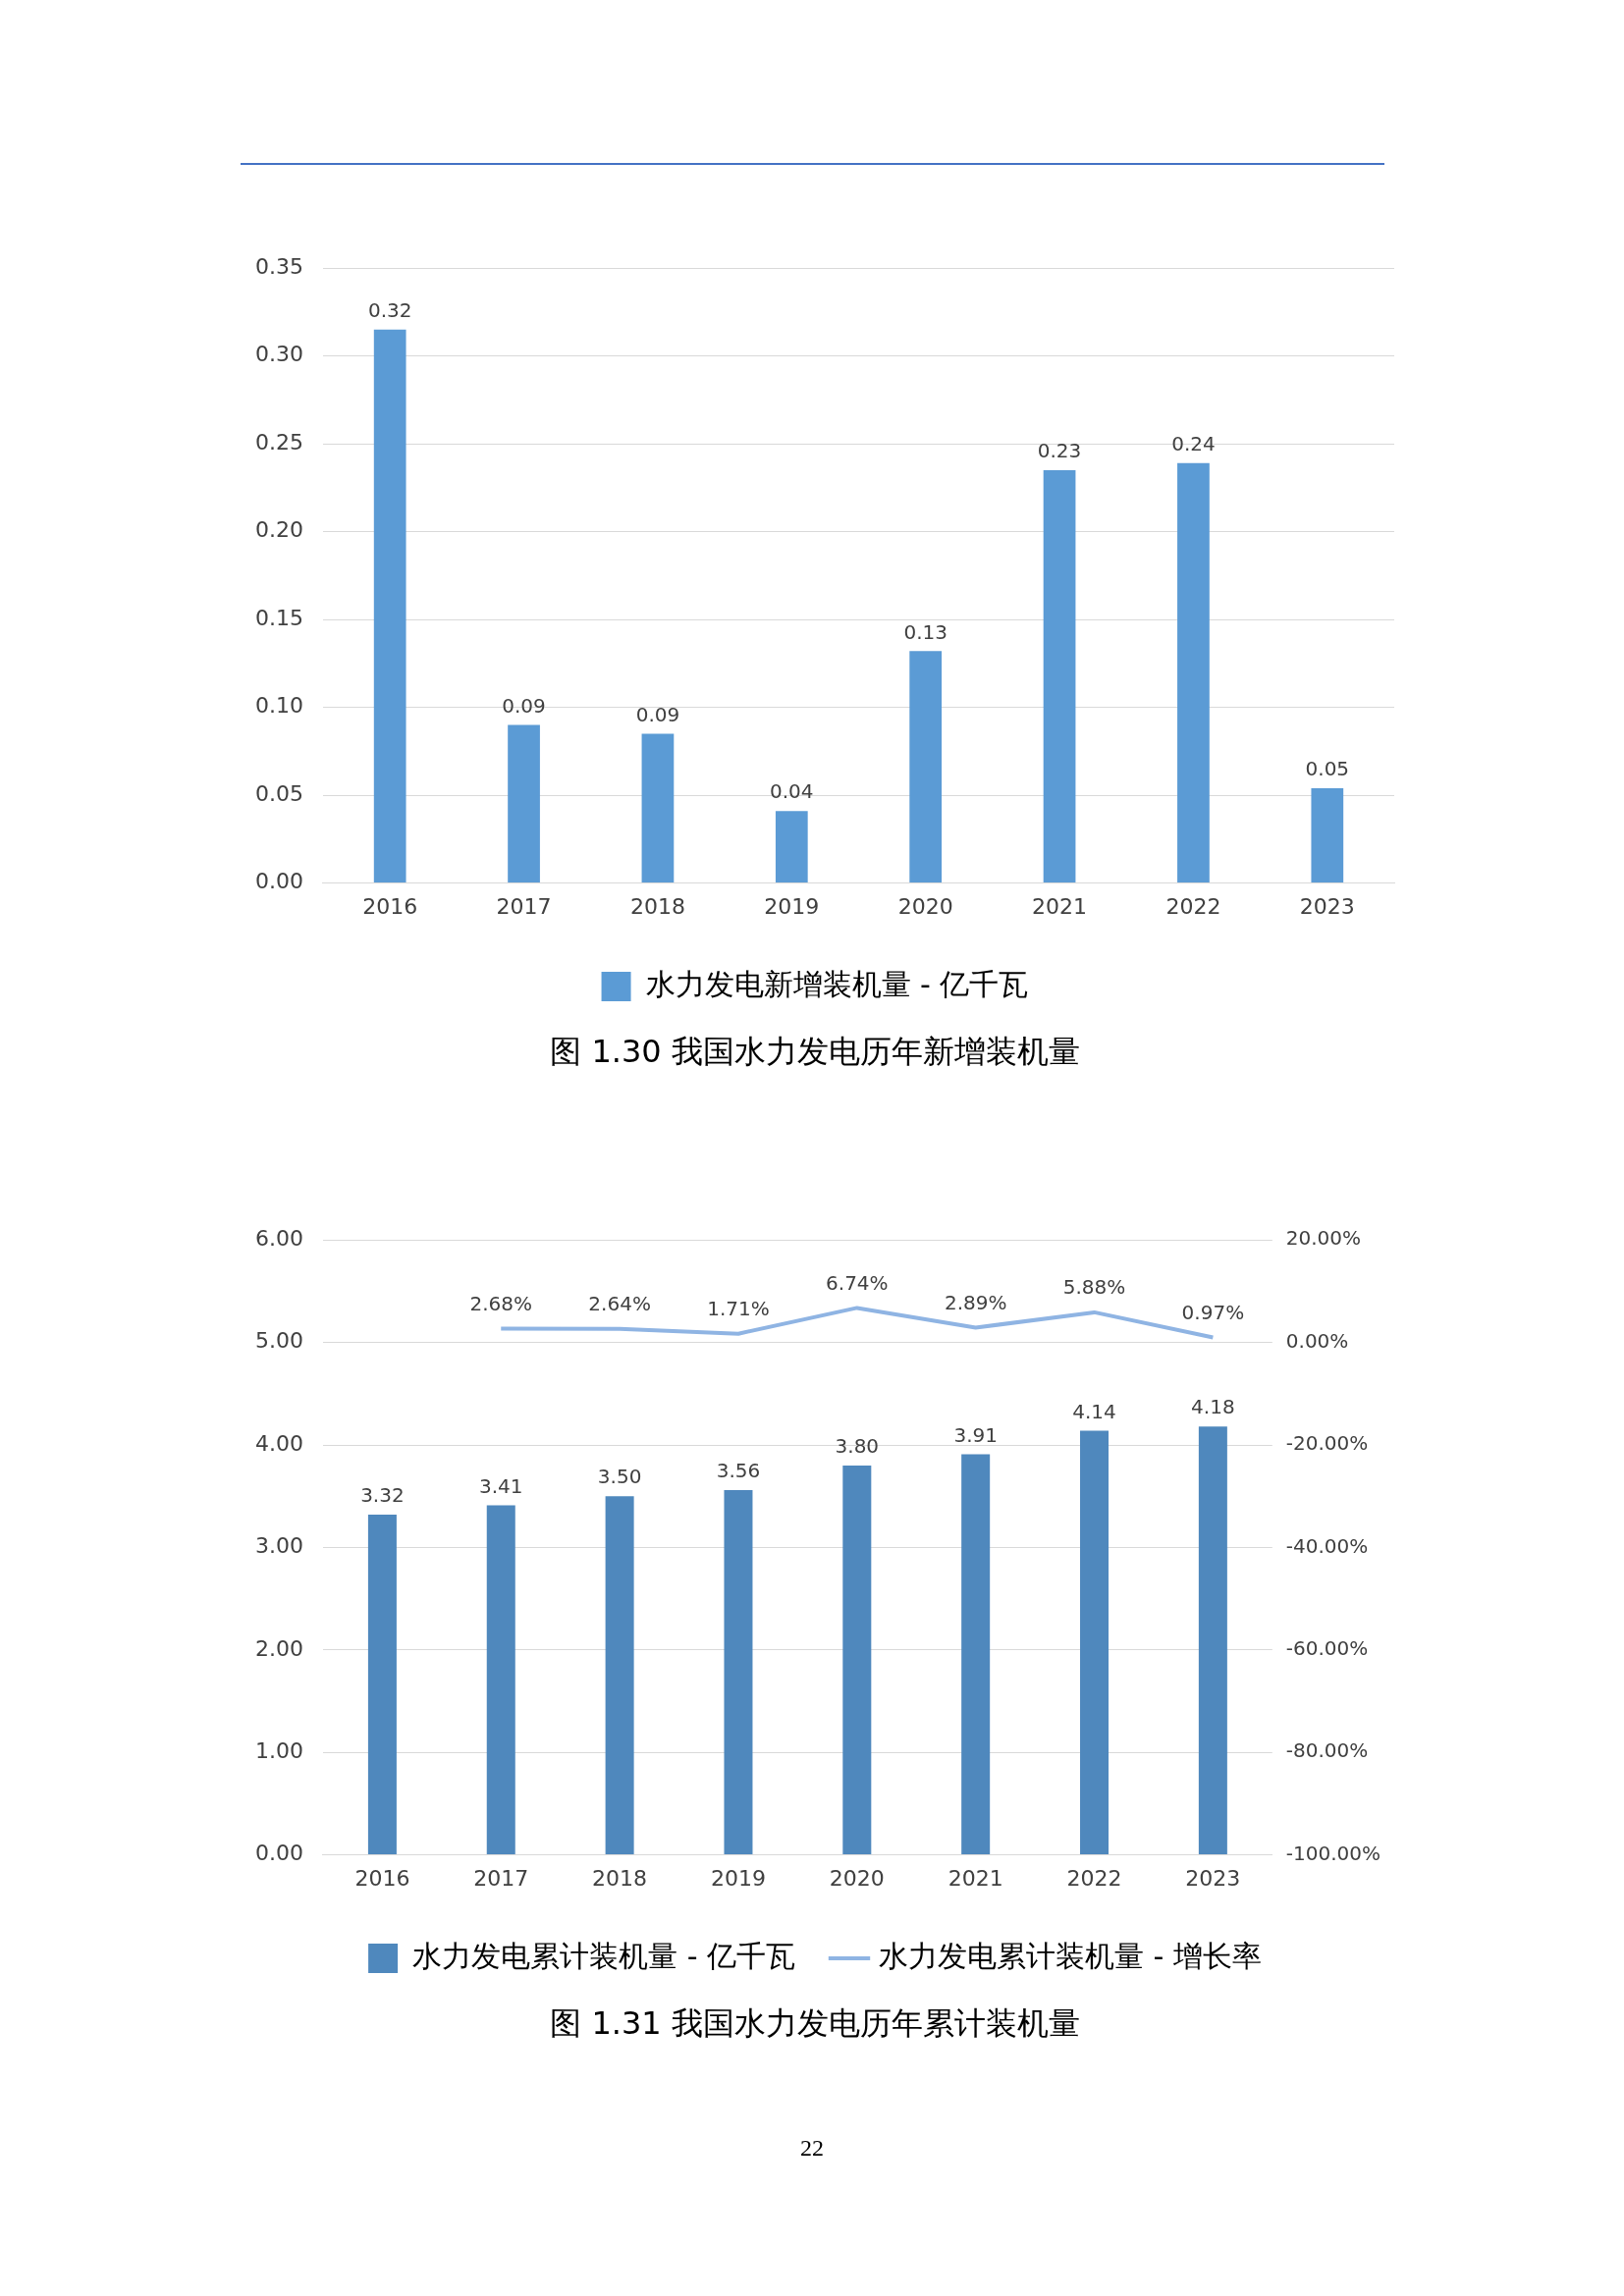  Describe the element at coordinates (975, 1302) in the screenshot. I see `data-label: 2.89%` at that location.